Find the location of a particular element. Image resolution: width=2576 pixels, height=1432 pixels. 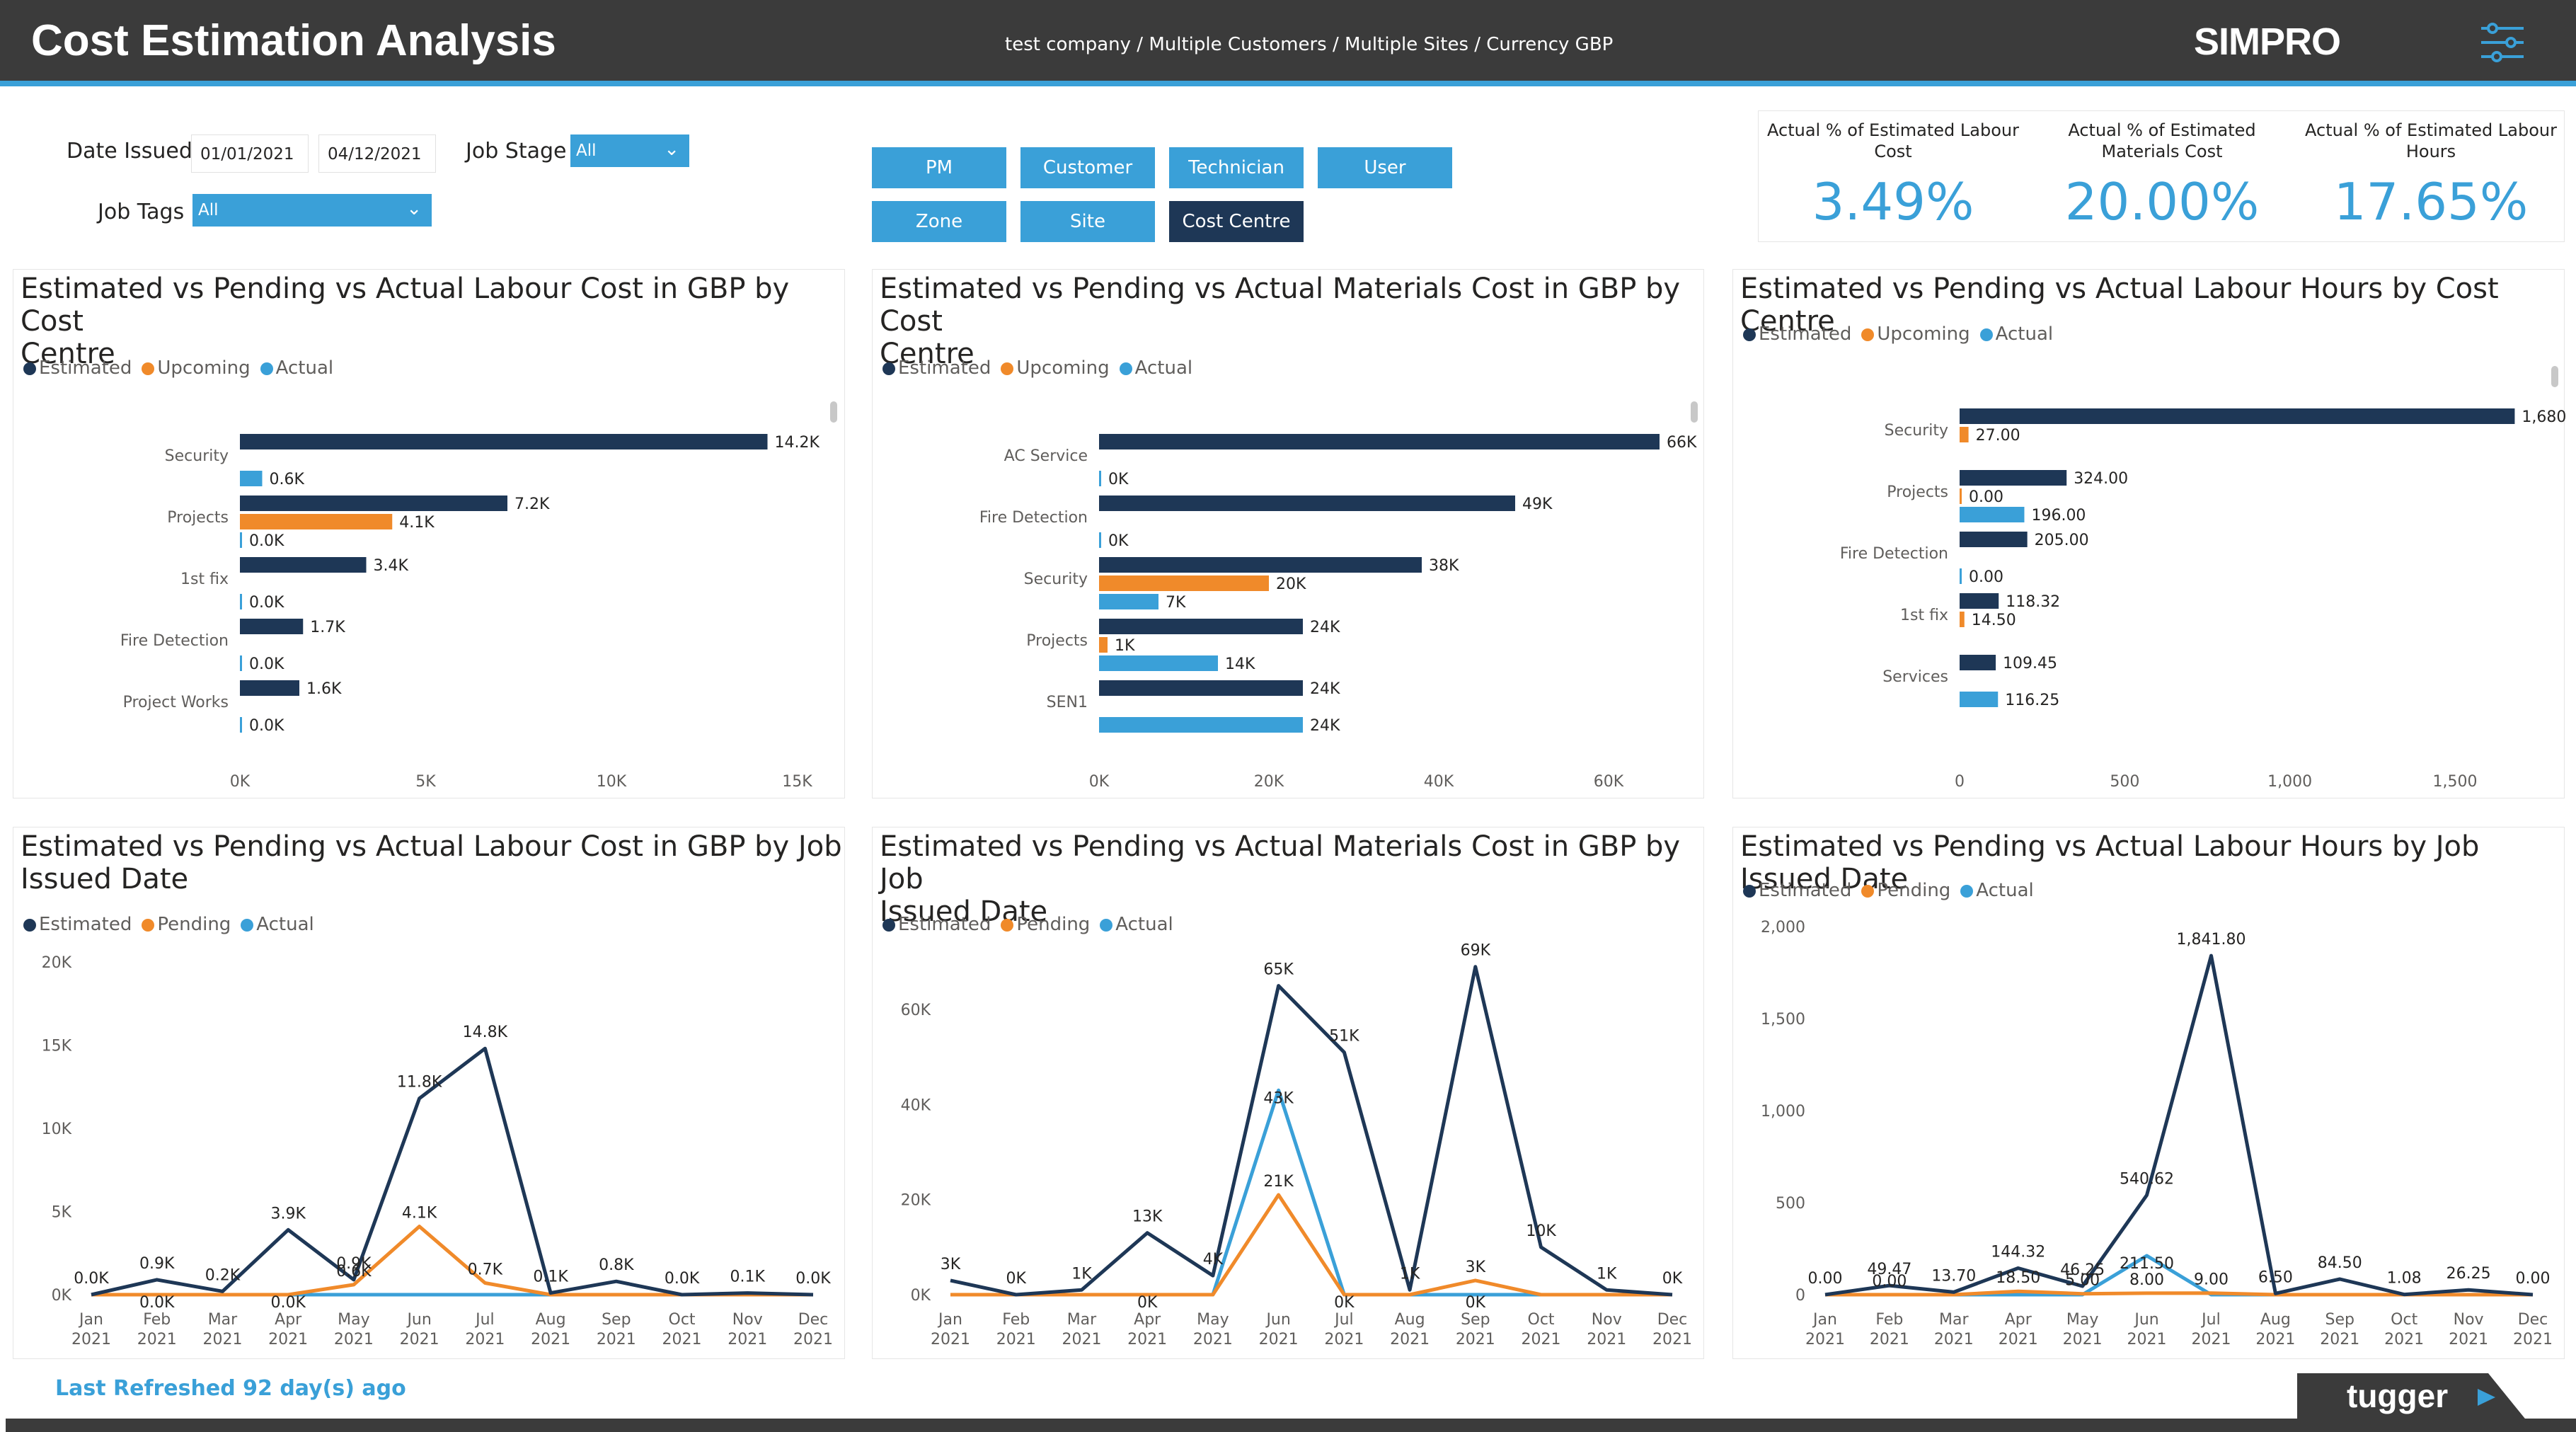

filter-menu-icon is located at coordinates (2502, 42).